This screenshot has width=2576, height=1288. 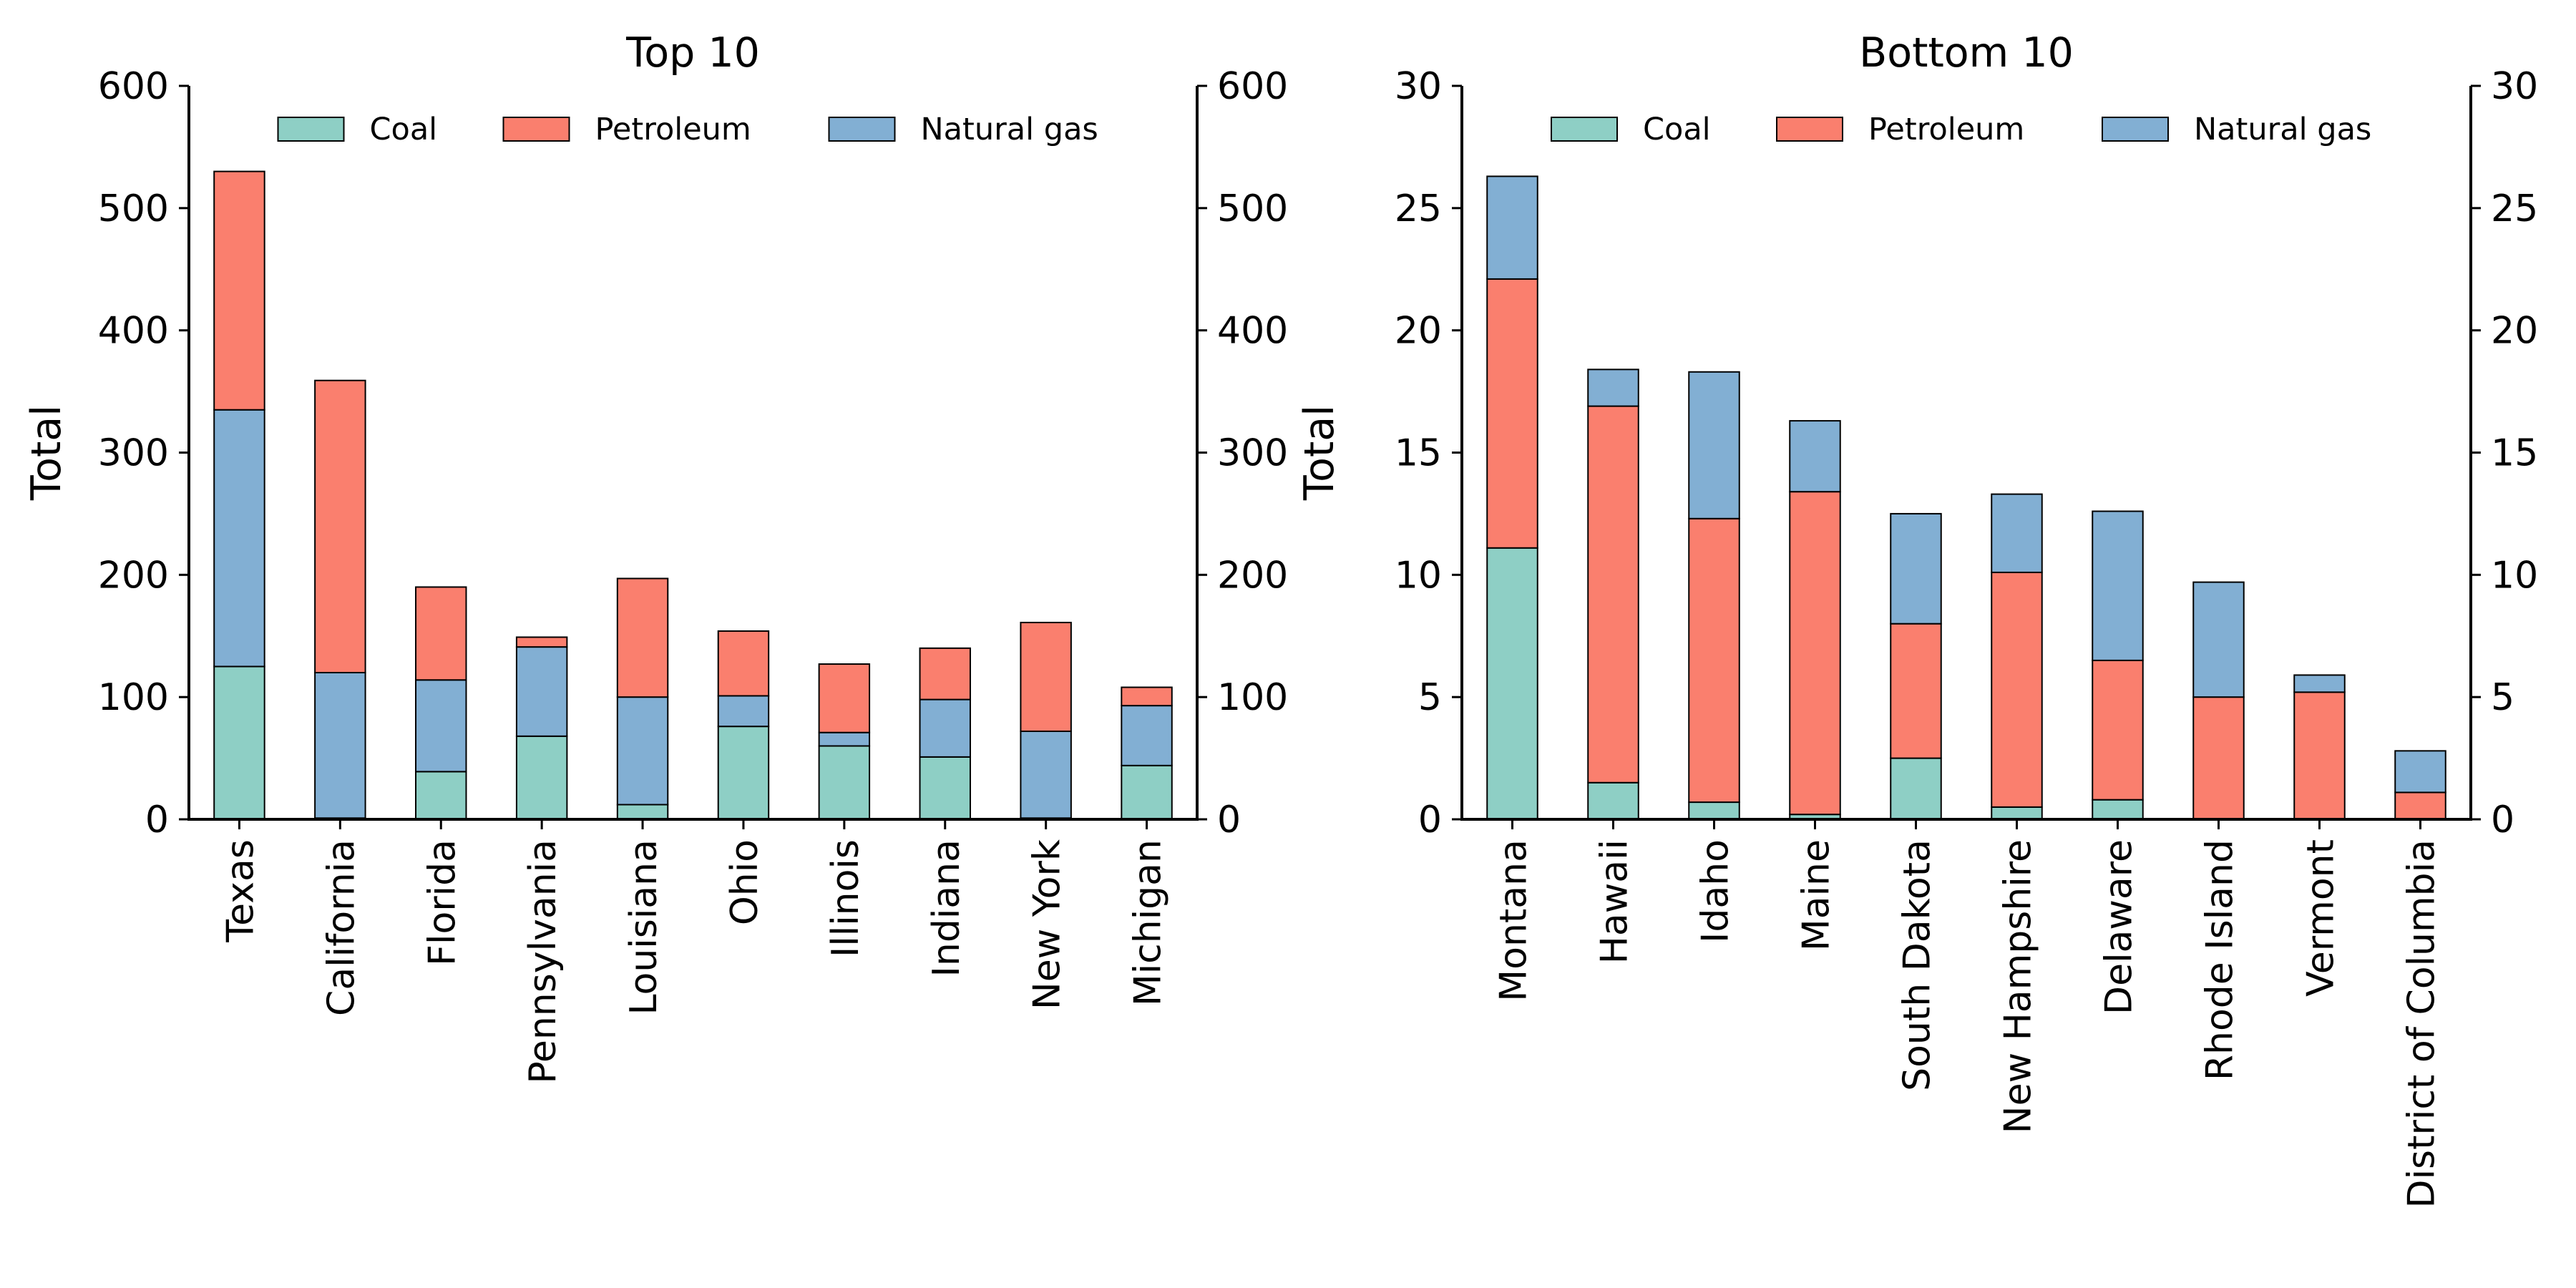 What do you see at coordinates (1252, 453) in the screenshot?
I see `y-tick-label-right: 300` at bounding box center [1252, 453].